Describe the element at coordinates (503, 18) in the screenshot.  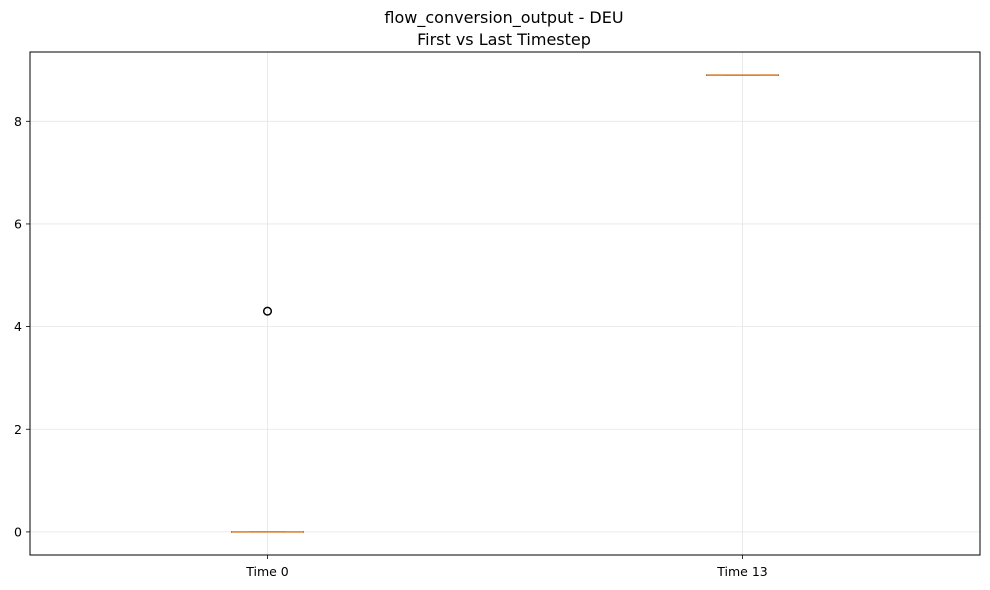
I see `chart-title: flow_conversion_output - DEU` at that location.